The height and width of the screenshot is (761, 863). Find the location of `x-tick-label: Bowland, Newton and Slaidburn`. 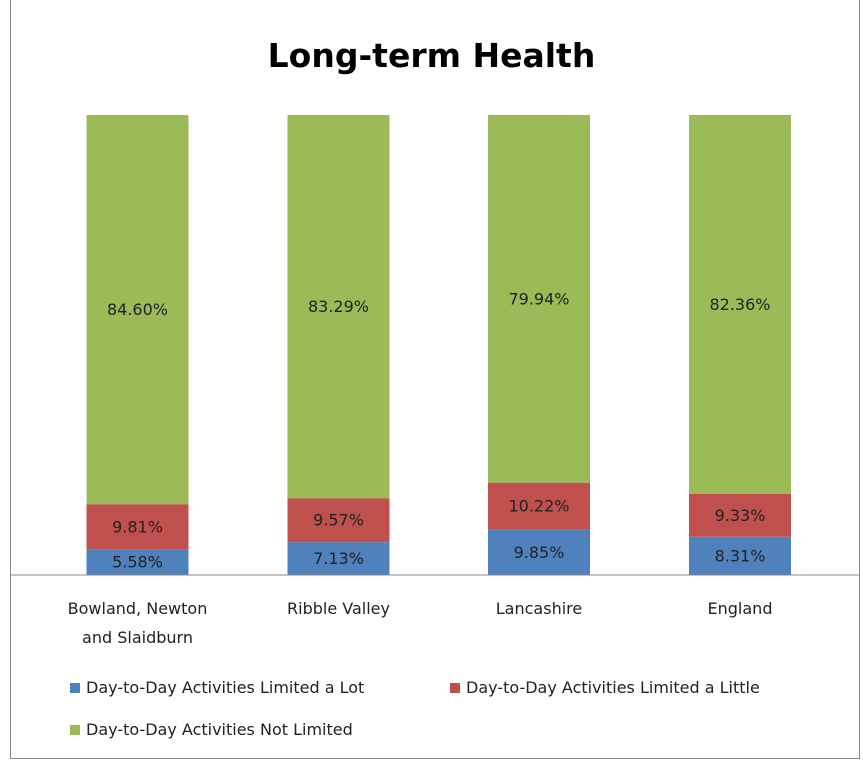

x-tick-label: Bowland, Newton and Slaidburn is located at coordinates (137, 623).